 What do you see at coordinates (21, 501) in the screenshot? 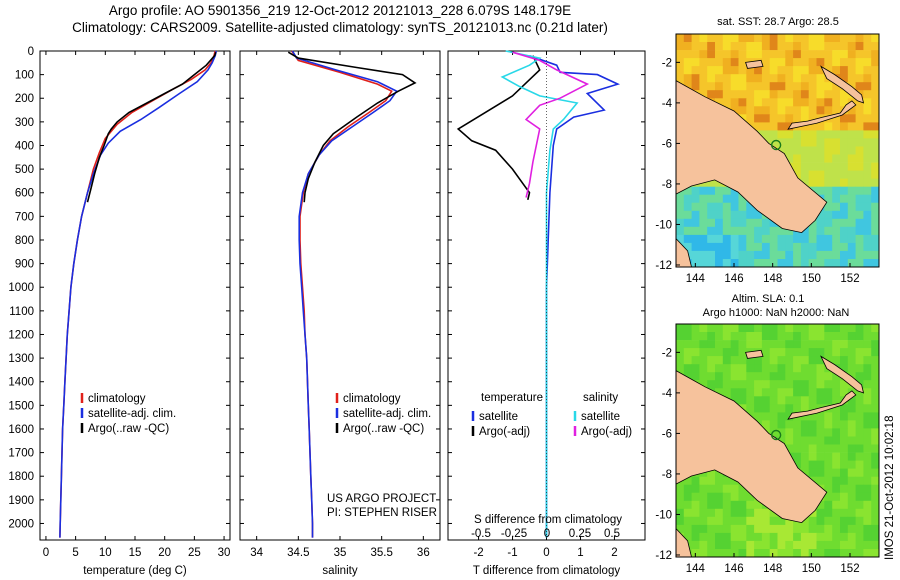
I see `ytick-label: 1900` at bounding box center [21, 501].